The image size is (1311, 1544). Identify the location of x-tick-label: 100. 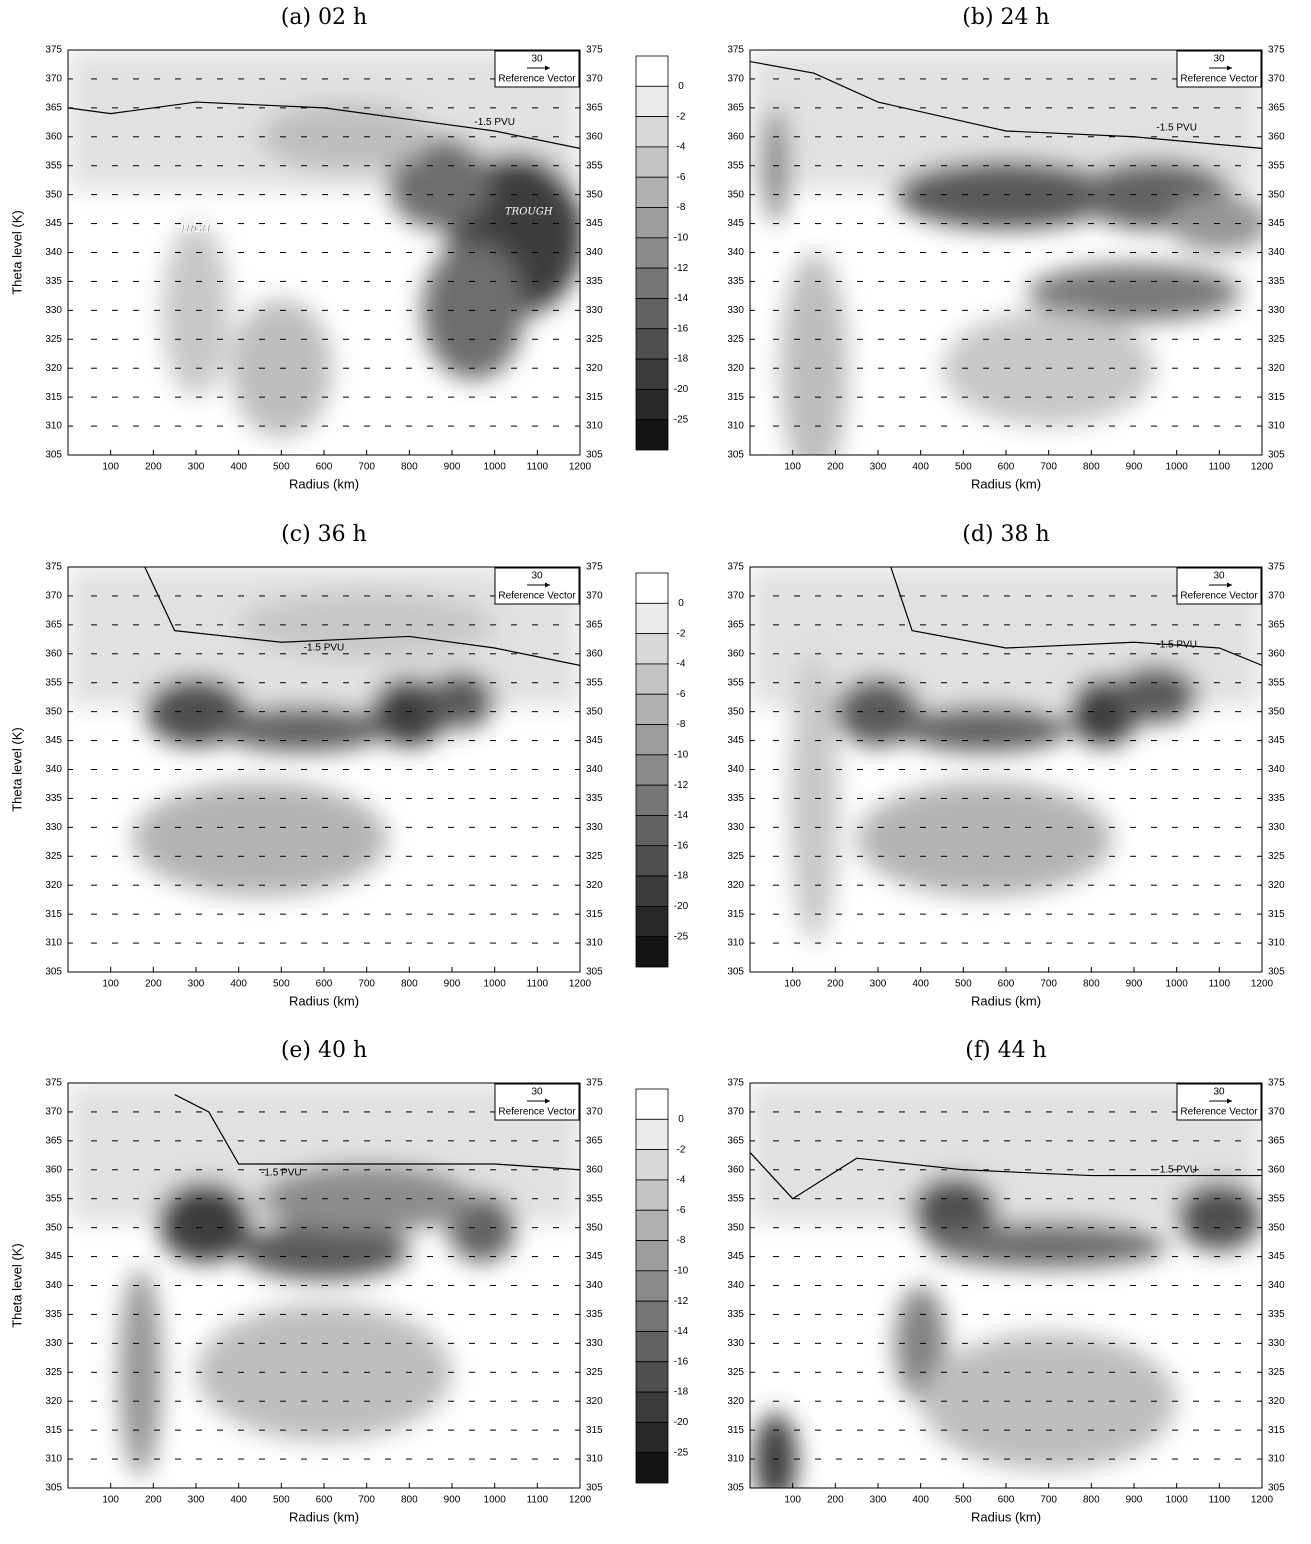
(792, 1500).